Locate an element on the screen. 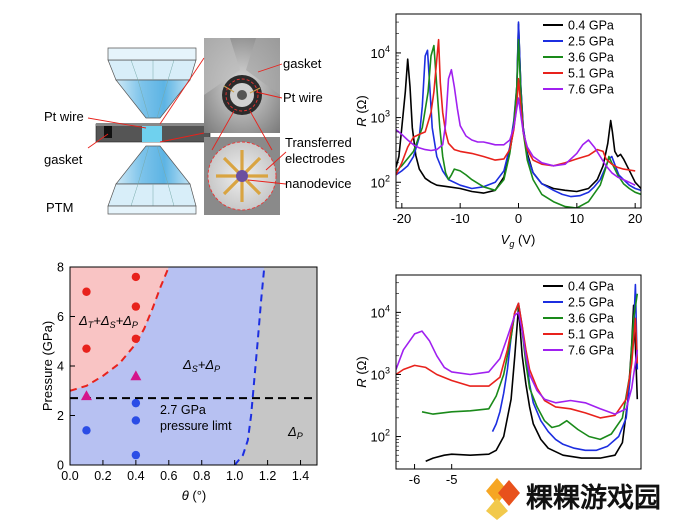 This screenshot has height=521, width=682. y-label-unit-br: (Ω) is located at coordinates (361, 367).